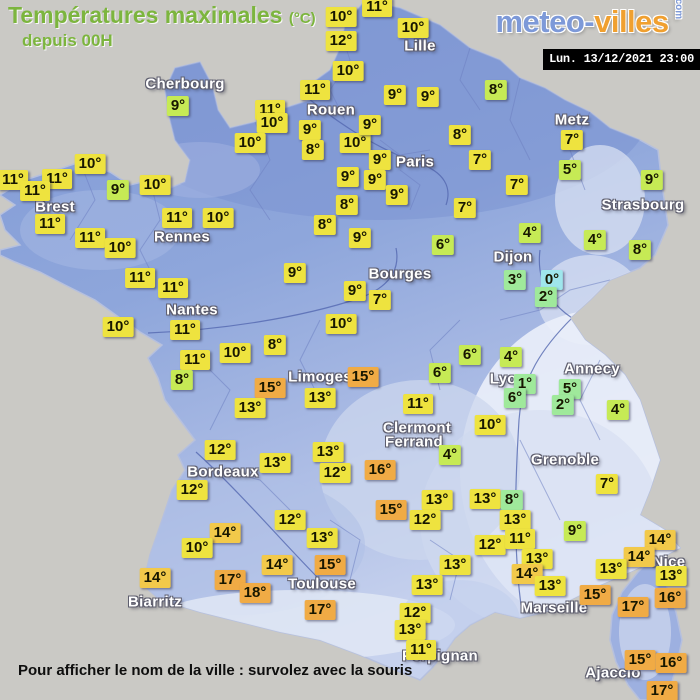  What do you see at coordinates (570, 389) in the screenshot?
I see `temp-badge: 5°` at bounding box center [570, 389].